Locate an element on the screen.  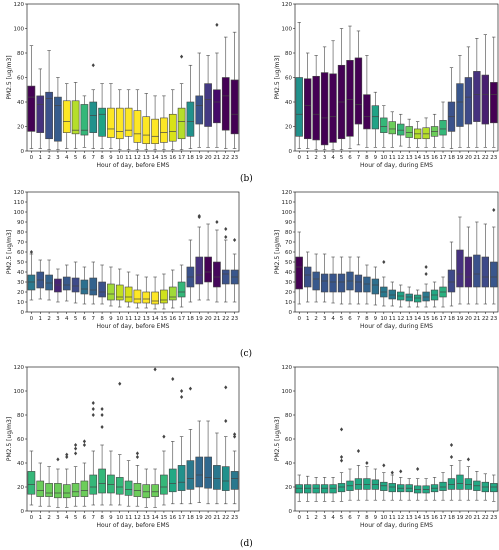
y-tick-label: 0 is located at coordinates (23, 313).